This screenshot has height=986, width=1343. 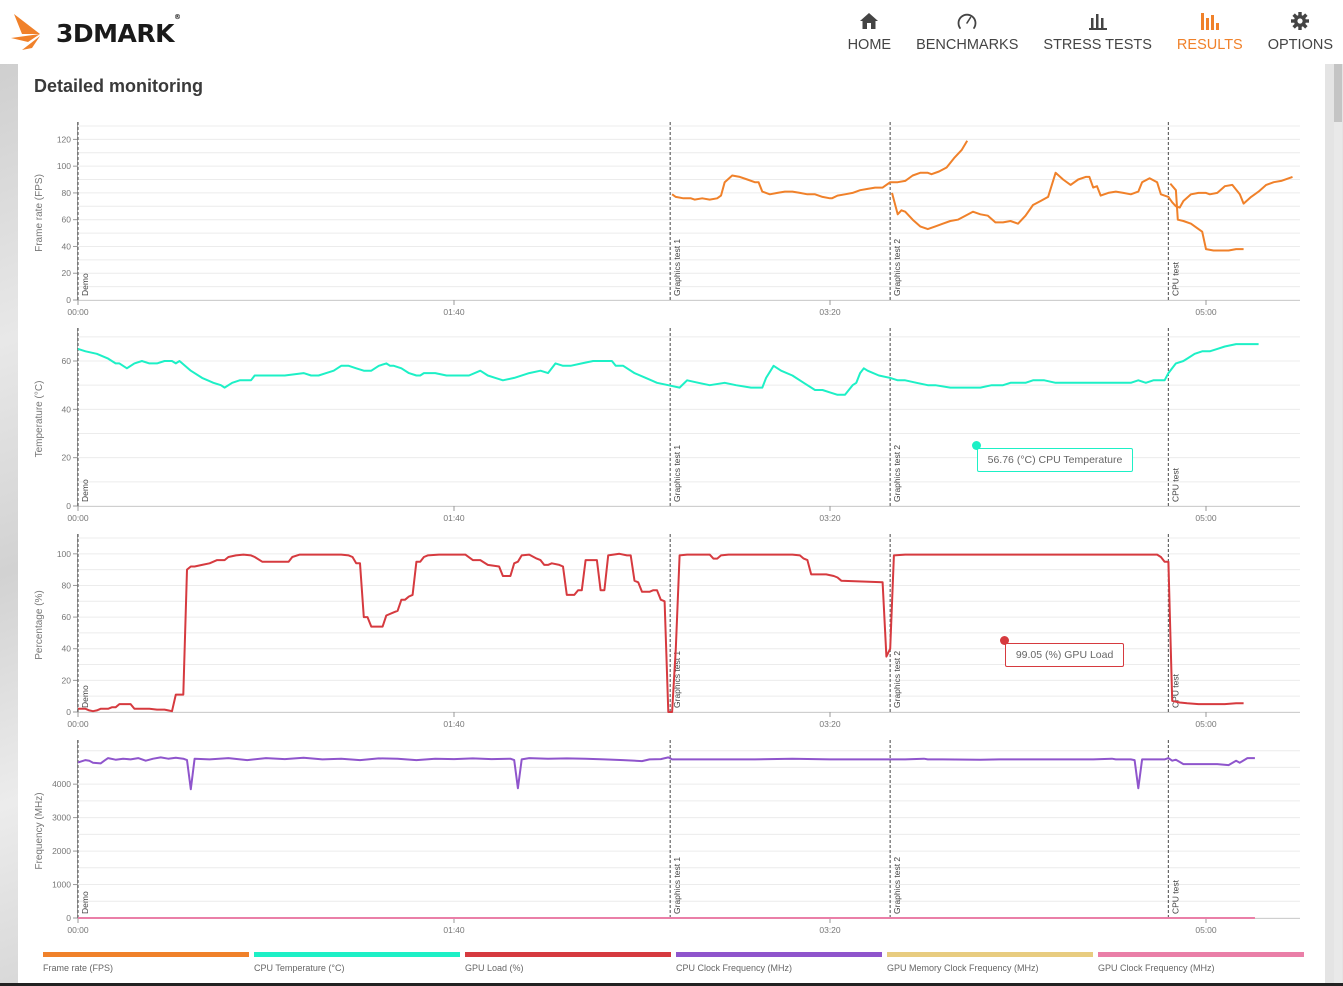 I want to click on svg-text: 120, so click(x=64, y=139).